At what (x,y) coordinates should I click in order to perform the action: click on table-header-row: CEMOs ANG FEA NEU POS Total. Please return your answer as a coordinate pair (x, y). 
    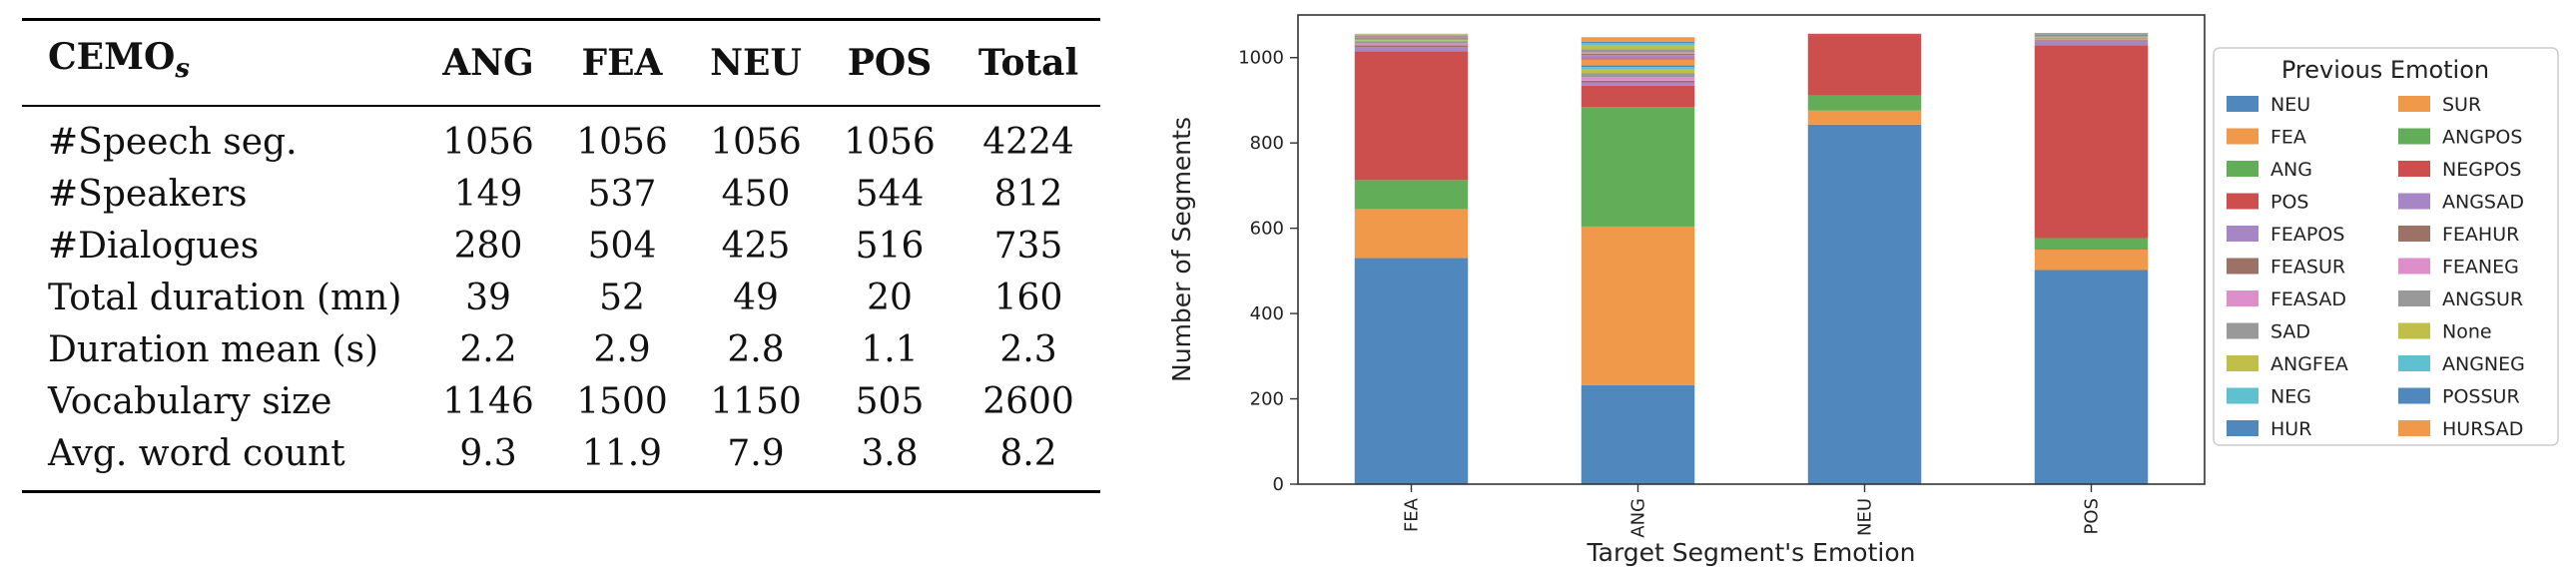
    Looking at the image, I should click on (561, 63).